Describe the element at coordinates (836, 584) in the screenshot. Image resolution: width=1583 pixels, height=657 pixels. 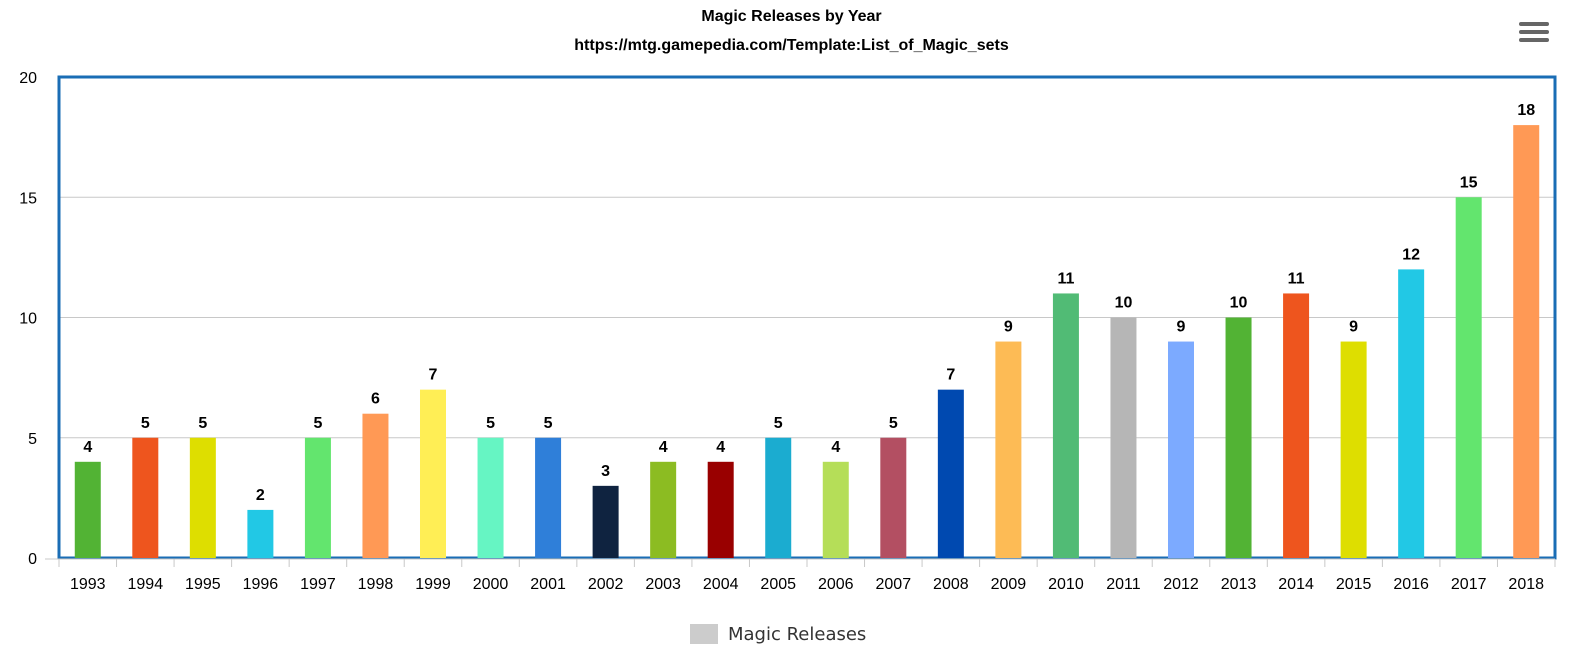
I see `x-tick-label: 2006` at that location.